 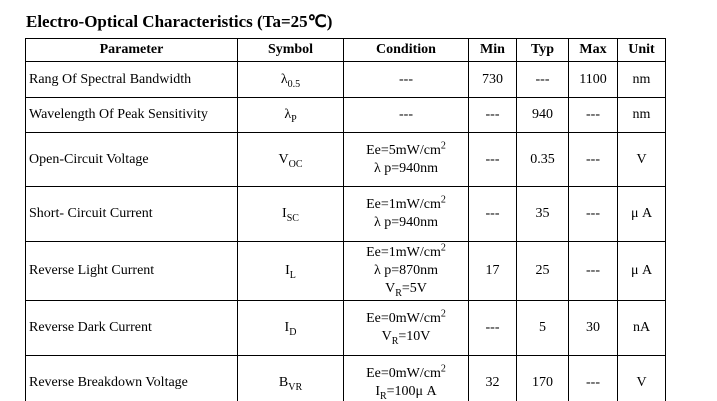 I want to click on unit-cell: μ A, so click(x=641, y=214).